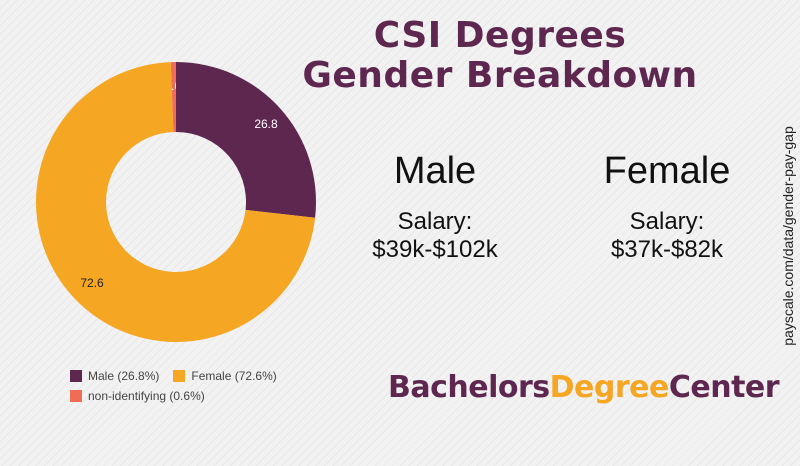 The width and height of the screenshot is (800, 466). What do you see at coordinates (92, 283) in the screenshot?
I see `data-label-female: 72.6` at bounding box center [92, 283].